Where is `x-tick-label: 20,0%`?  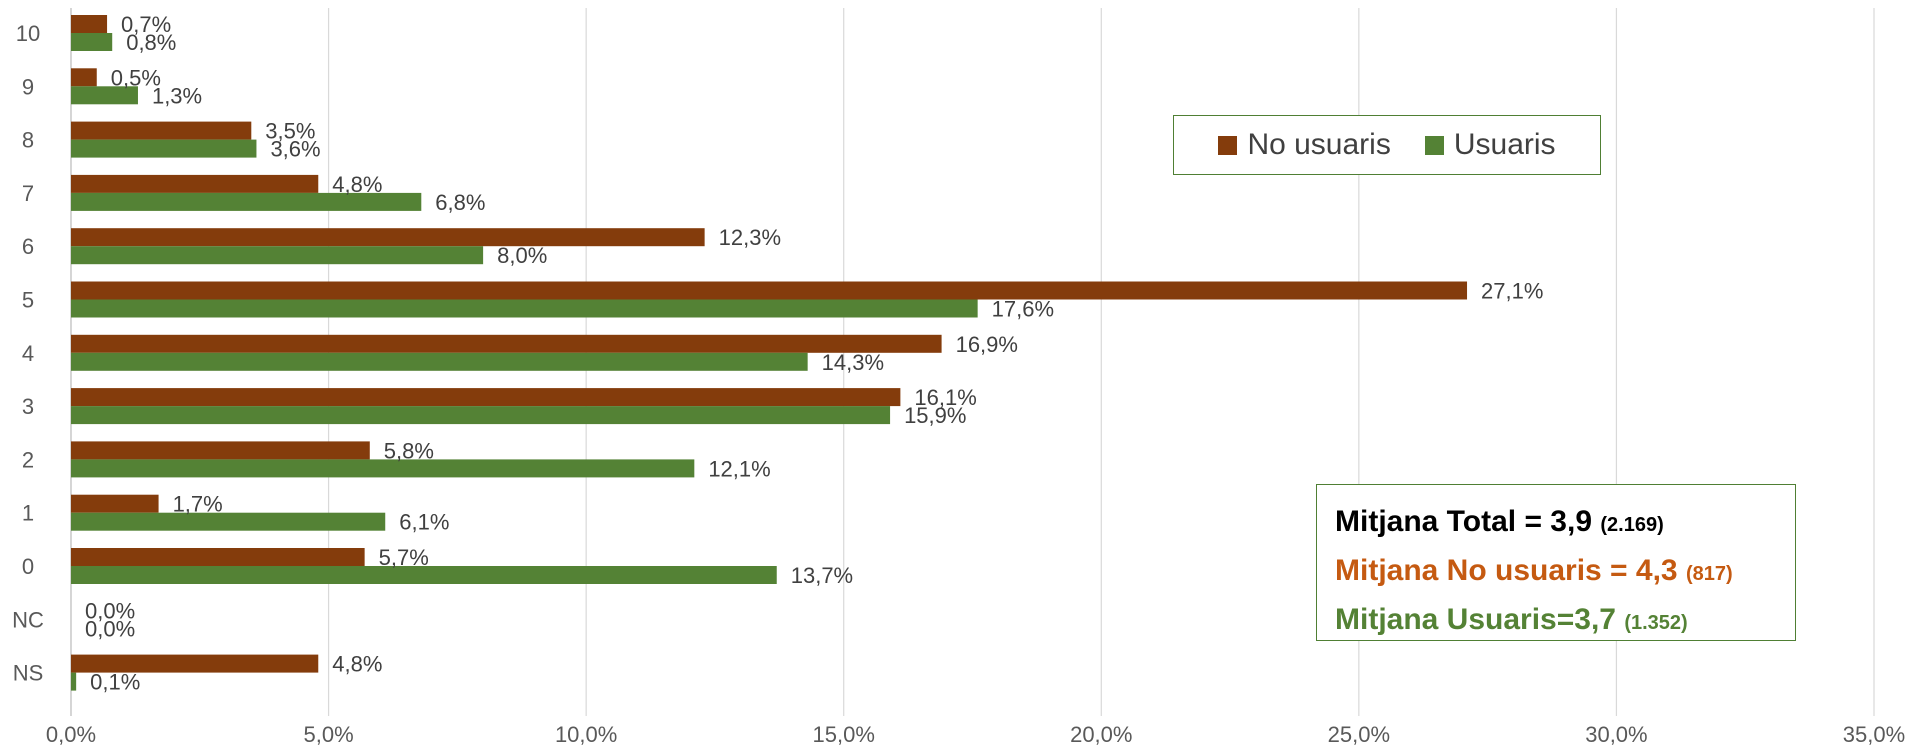
x-tick-label: 20,0% is located at coordinates (1101, 734).